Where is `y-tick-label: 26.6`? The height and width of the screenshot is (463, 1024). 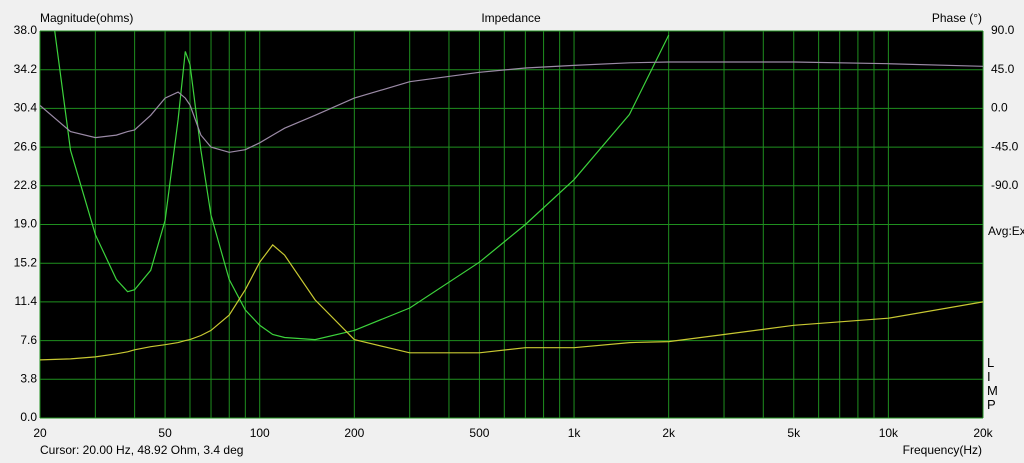
y-tick-label: 26.6 is located at coordinates (26, 146).